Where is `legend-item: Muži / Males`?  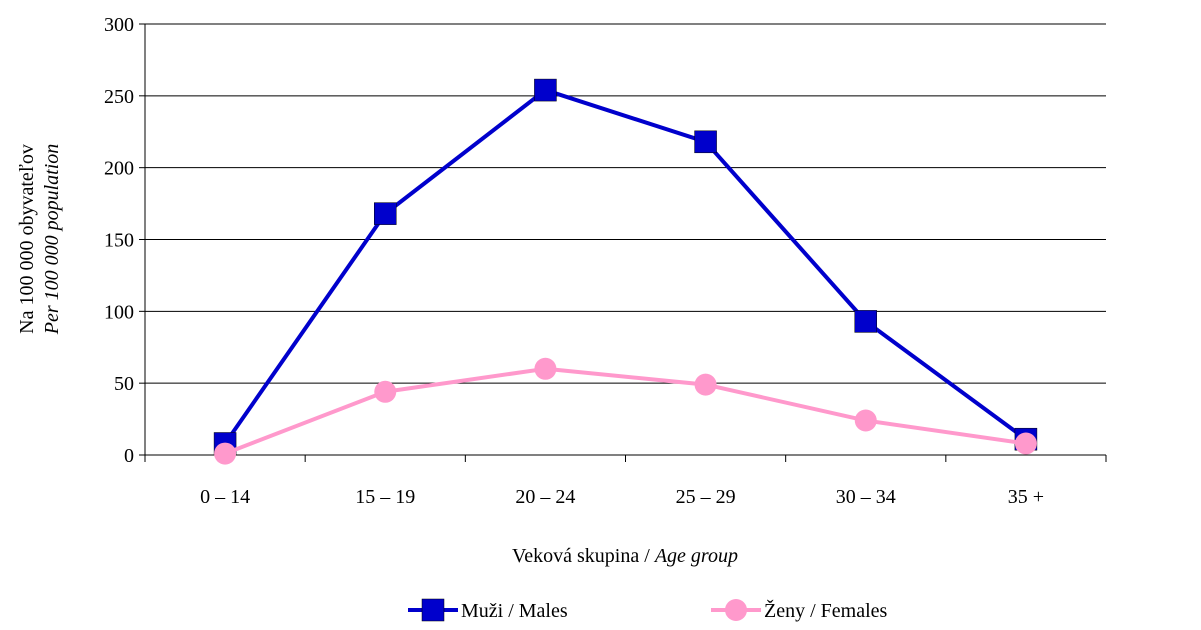 legend-item: Muži / Males is located at coordinates (488, 610).